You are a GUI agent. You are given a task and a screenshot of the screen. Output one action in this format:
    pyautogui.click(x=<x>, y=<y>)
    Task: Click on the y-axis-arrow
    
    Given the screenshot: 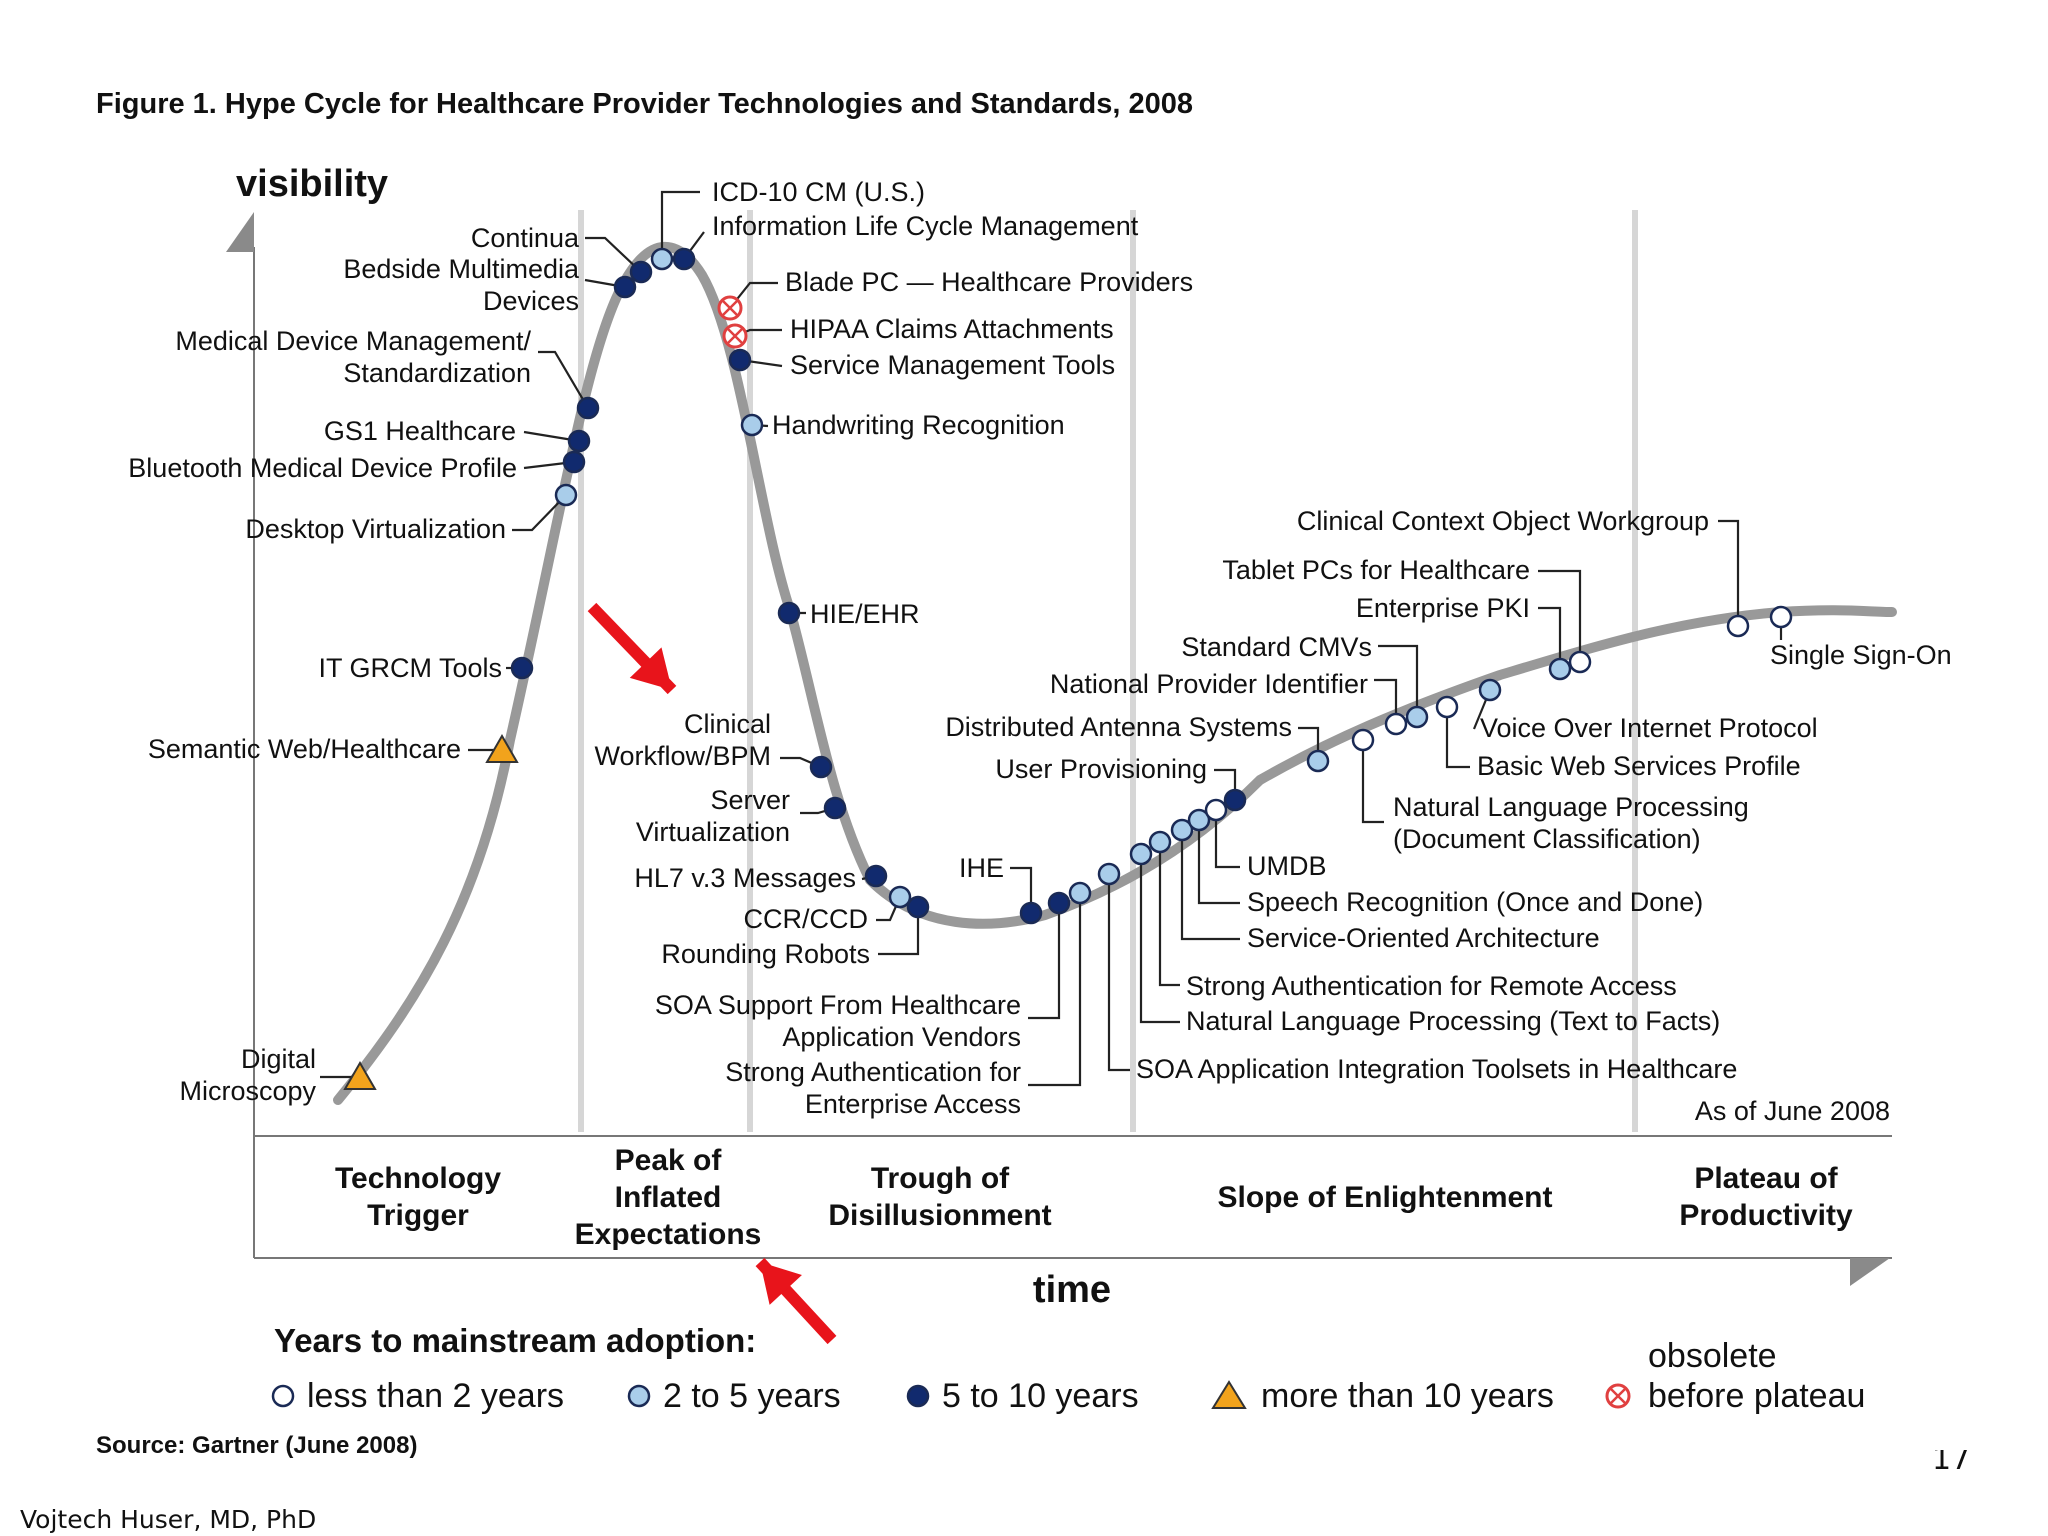 What is the action you would take?
    pyautogui.click(x=240, y=232)
    